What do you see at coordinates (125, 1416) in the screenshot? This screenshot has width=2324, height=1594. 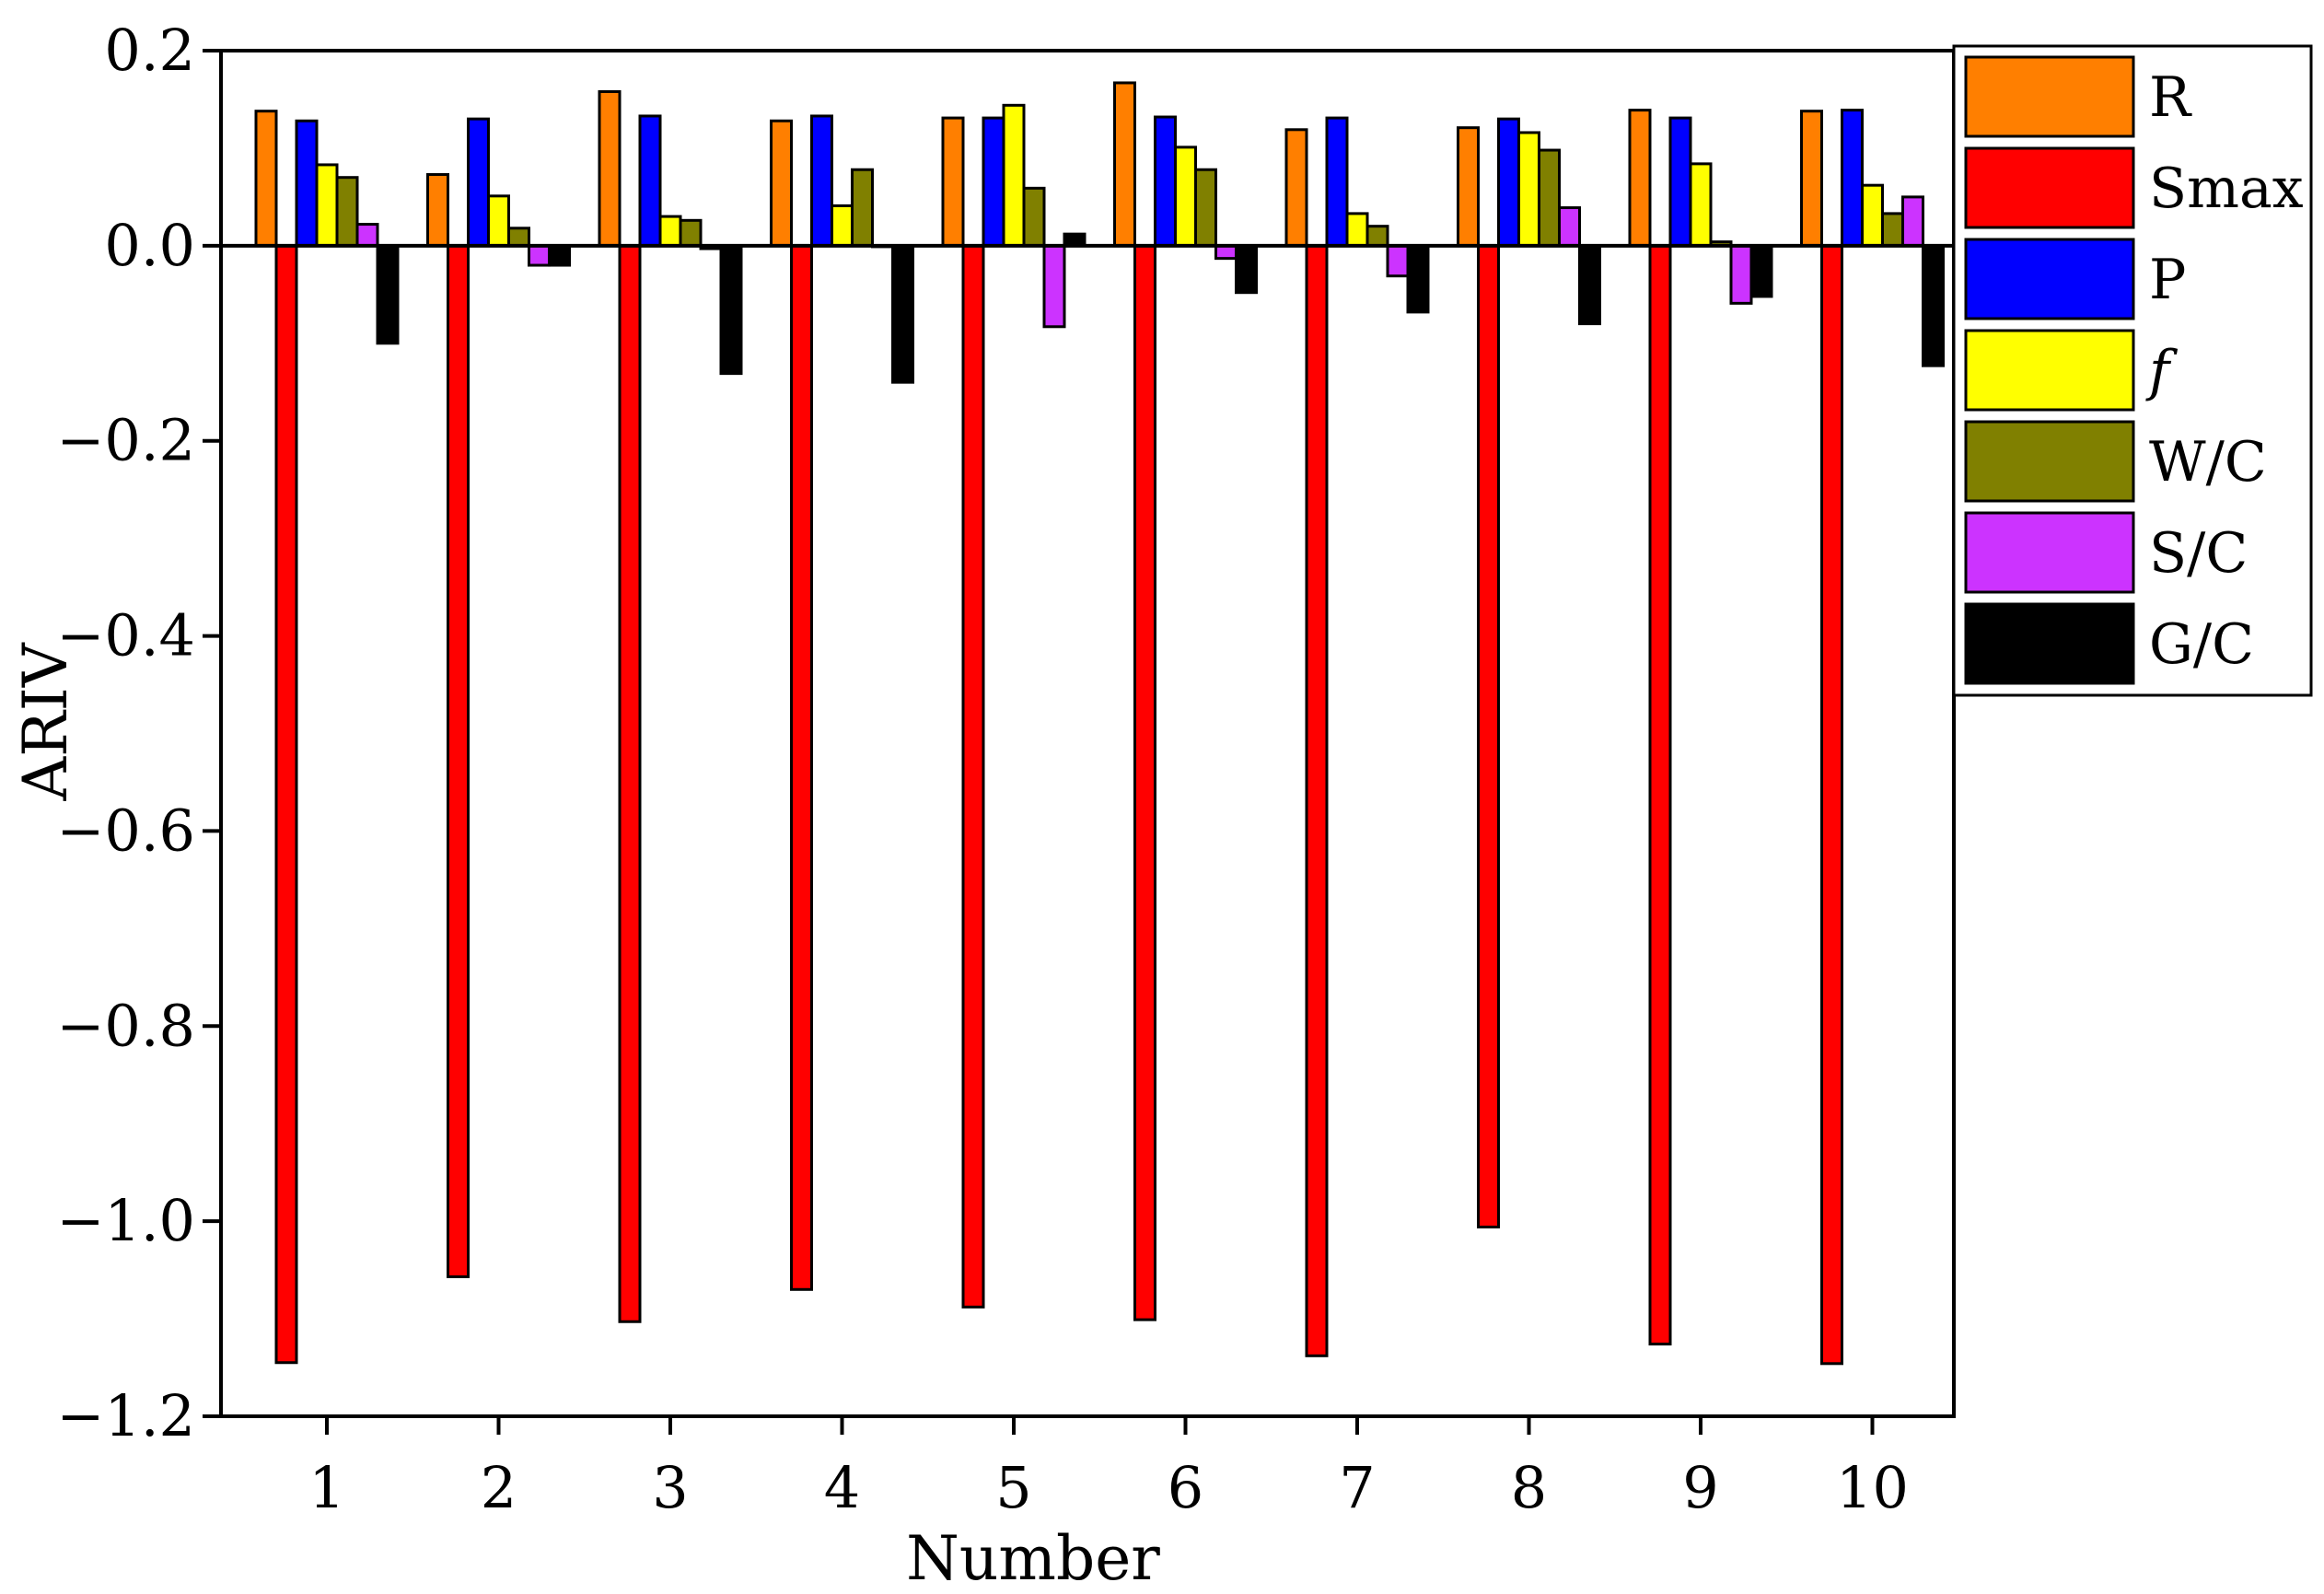 I see `y-tick-label: −1.2` at bounding box center [125, 1416].